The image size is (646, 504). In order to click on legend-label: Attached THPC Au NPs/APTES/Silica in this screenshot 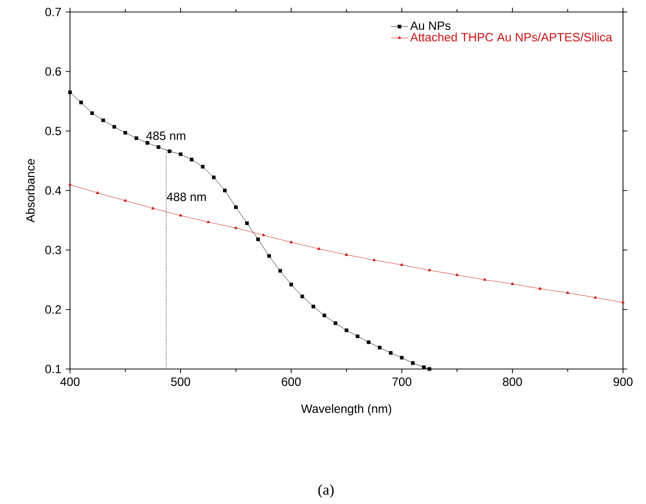, I will do `click(511, 37)`.